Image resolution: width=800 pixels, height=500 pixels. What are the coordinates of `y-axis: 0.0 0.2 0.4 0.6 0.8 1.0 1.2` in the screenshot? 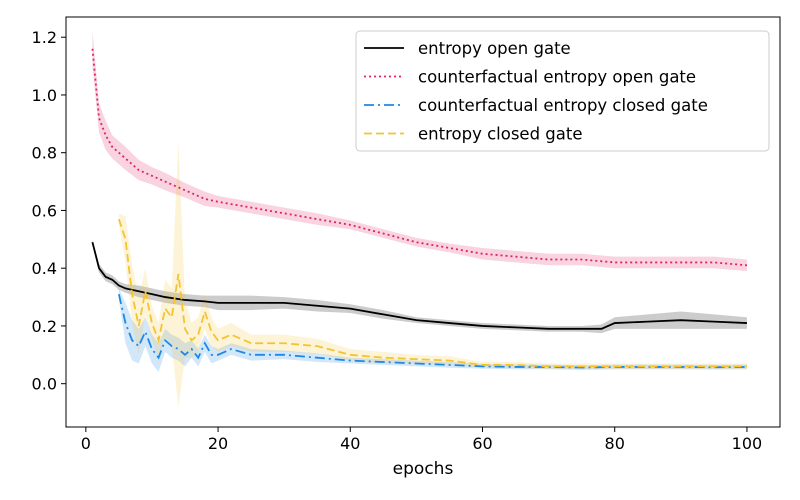 It's located at (49, 211).